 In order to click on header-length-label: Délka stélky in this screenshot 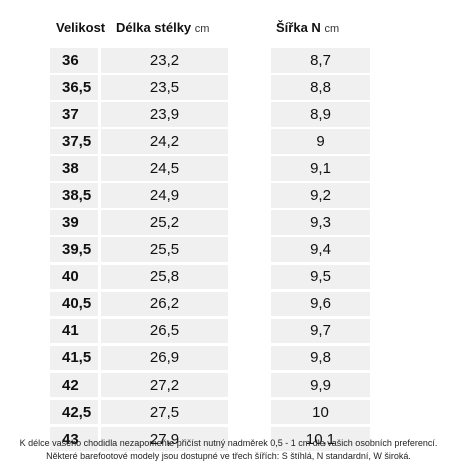, I will do `click(154, 27)`.